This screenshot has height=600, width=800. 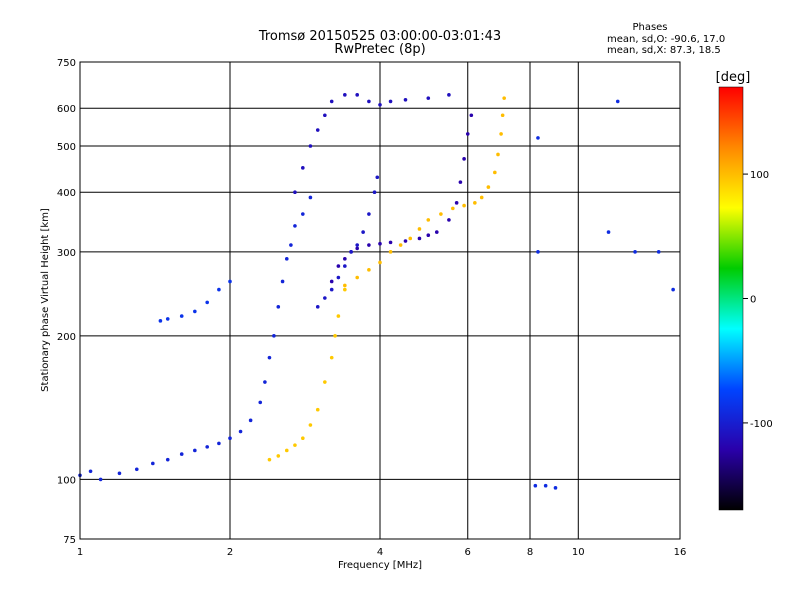 What do you see at coordinates (731, 298) in the screenshot?
I see `colorbar` at bounding box center [731, 298].